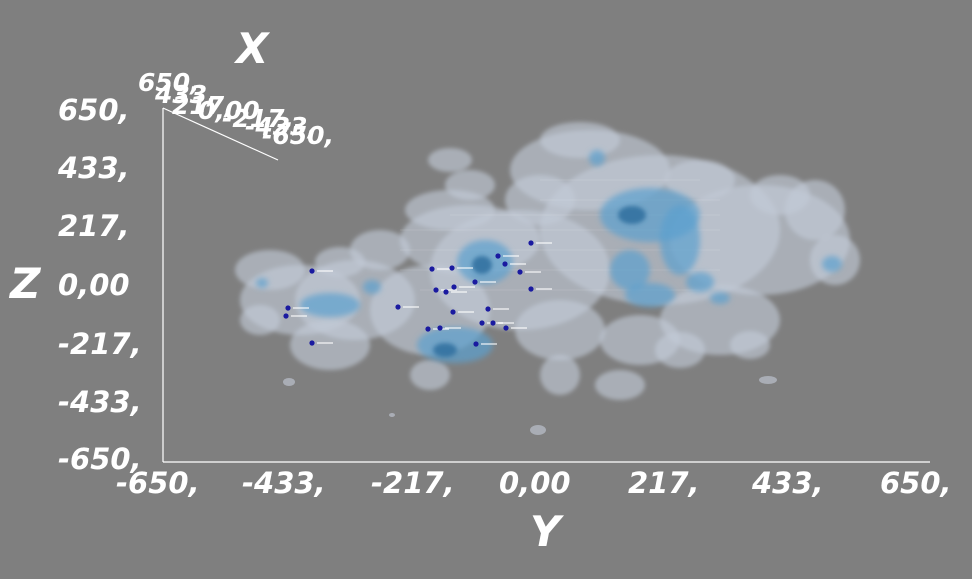 The height and width of the screenshot is (579, 972). What do you see at coordinates (94, 285) in the screenshot?
I see `z-tick-label: 0,00` at bounding box center [94, 285].